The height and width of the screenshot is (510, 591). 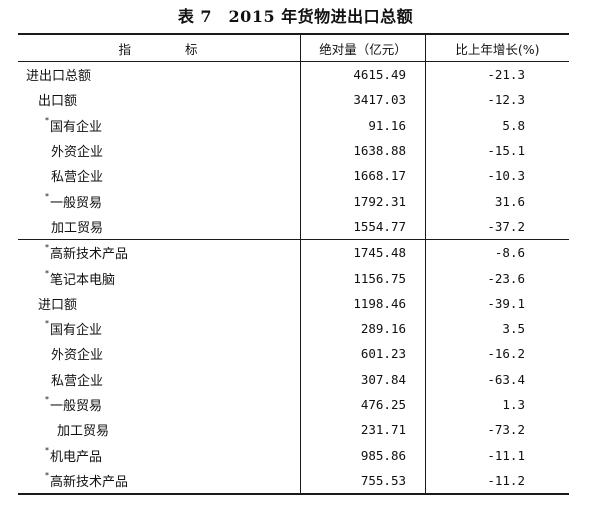 What do you see at coordinates (363, 100) in the screenshot?
I see `row-value: 3417.03` at bounding box center [363, 100].